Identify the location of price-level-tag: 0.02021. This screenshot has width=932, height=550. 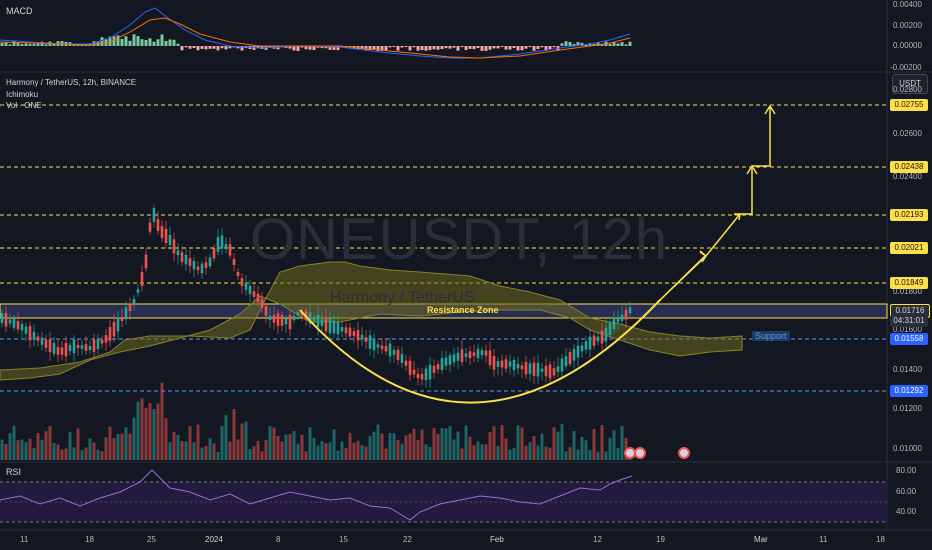
(909, 248).